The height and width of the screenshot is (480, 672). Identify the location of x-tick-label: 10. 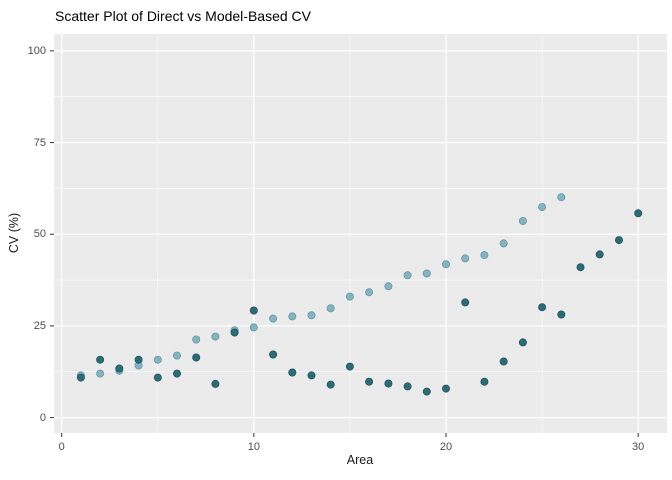
(253, 447).